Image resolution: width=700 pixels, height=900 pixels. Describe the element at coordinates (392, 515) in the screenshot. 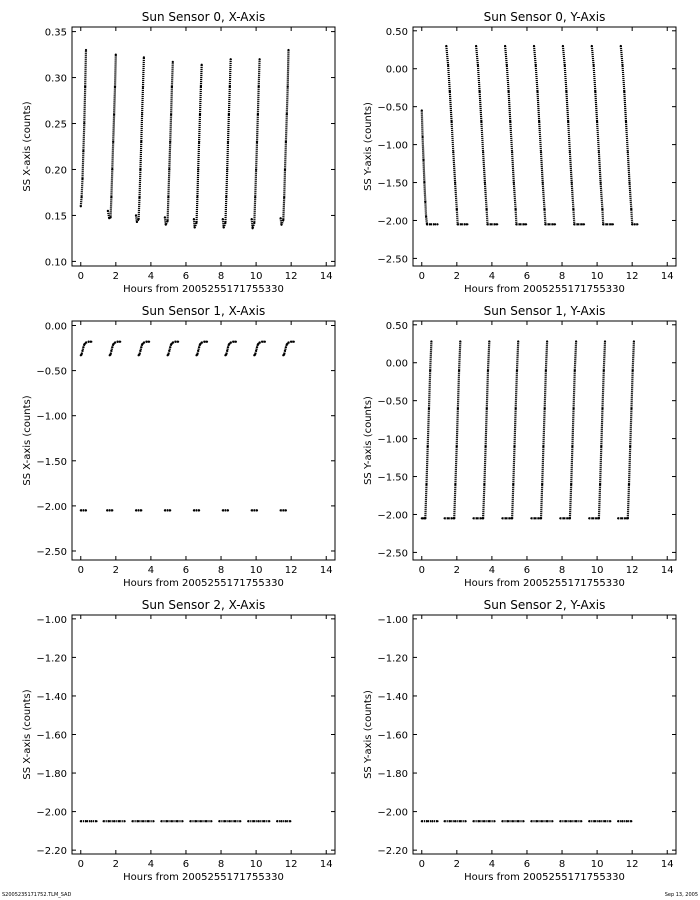

I see `y-tick-label: −2.00` at that location.